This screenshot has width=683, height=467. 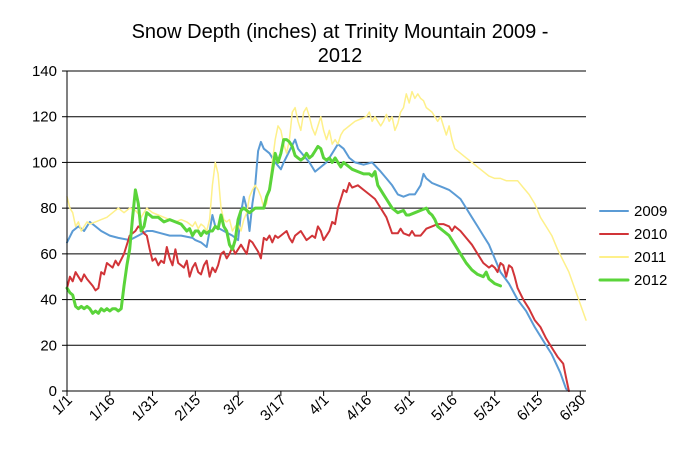 What do you see at coordinates (650, 280) in the screenshot?
I see `legend-label-2012: 2012` at bounding box center [650, 280].